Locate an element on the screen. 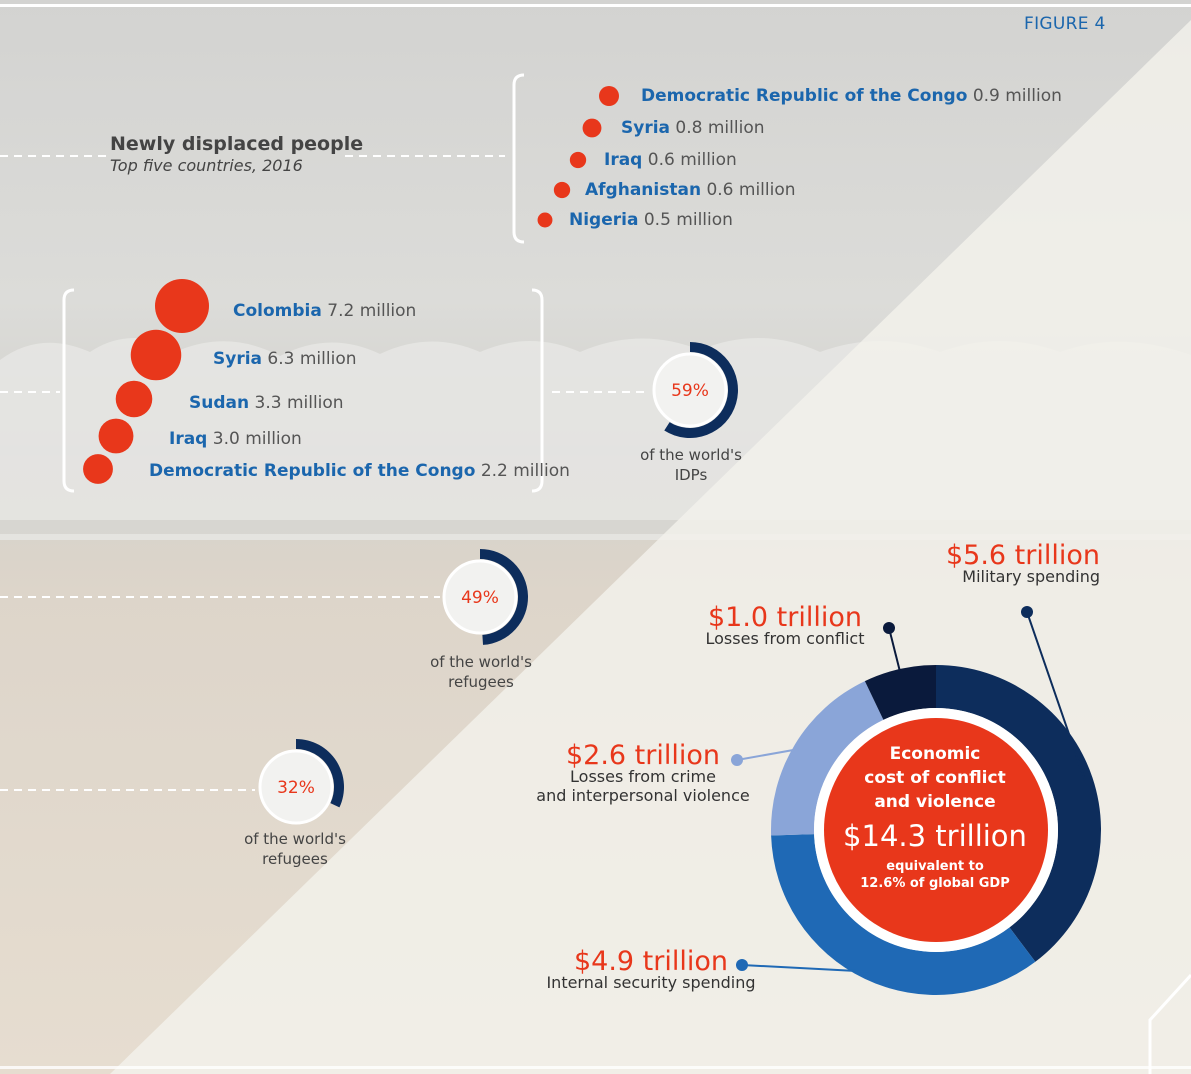 Image resolution: width=1191 pixels, height=1074 pixels. newly-row-5: Nigeria 0.5 million is located at coordinates (651, 220).